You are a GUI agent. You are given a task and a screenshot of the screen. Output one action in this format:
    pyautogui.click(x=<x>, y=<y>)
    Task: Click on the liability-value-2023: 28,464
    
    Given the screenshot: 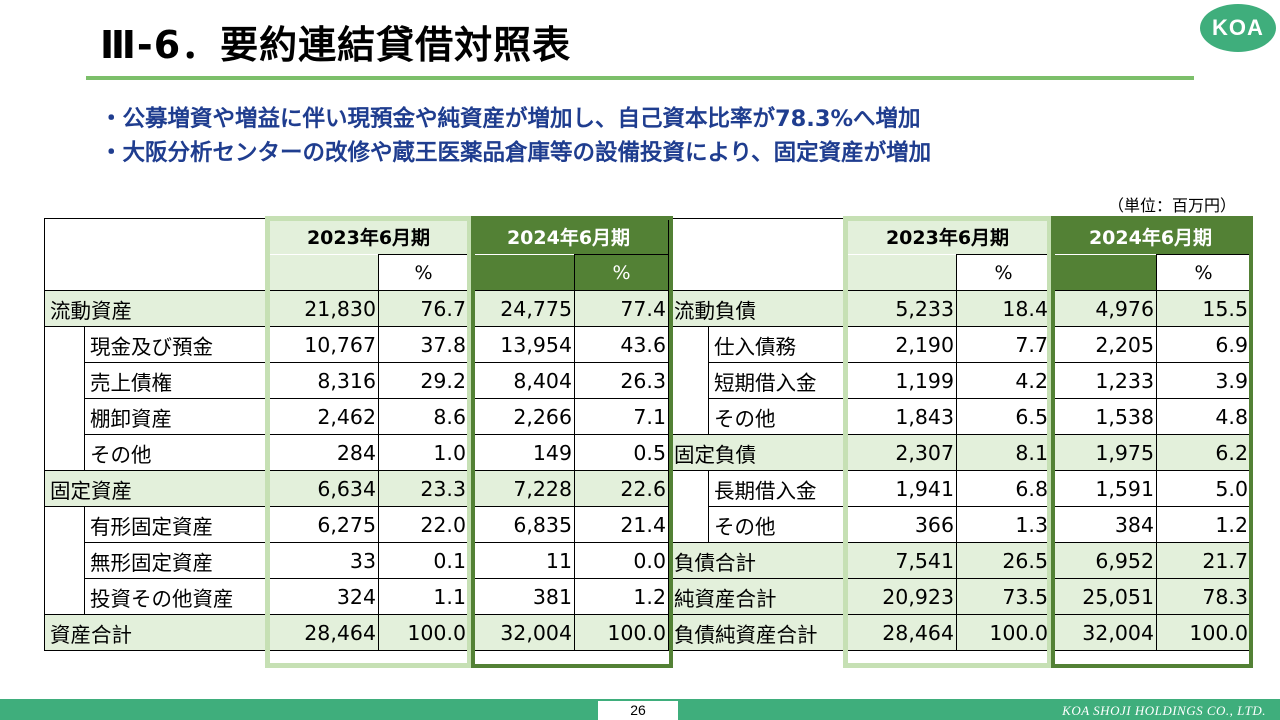 What is the action you would take?
    pyautogui.click(x=900, y=632)
    